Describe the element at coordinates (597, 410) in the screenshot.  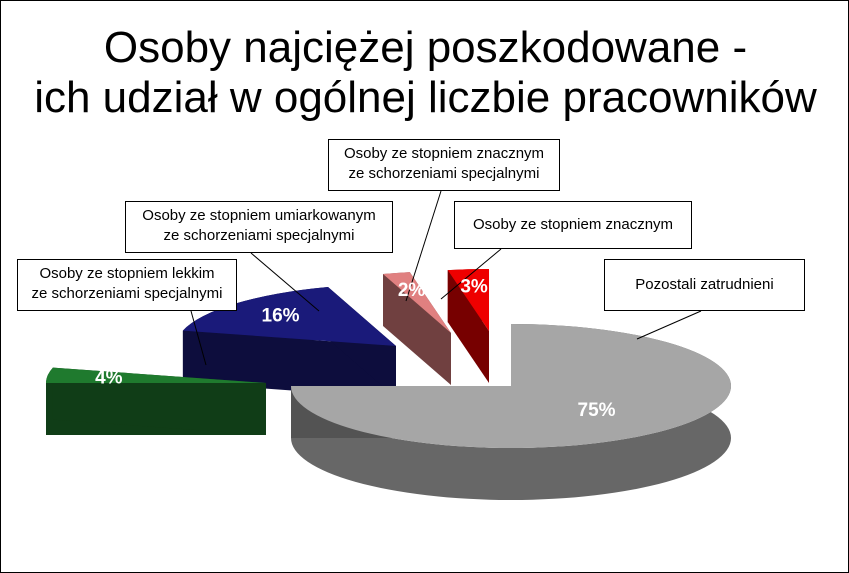
I see `slice-pozostali-value-label: 75%` at that location.